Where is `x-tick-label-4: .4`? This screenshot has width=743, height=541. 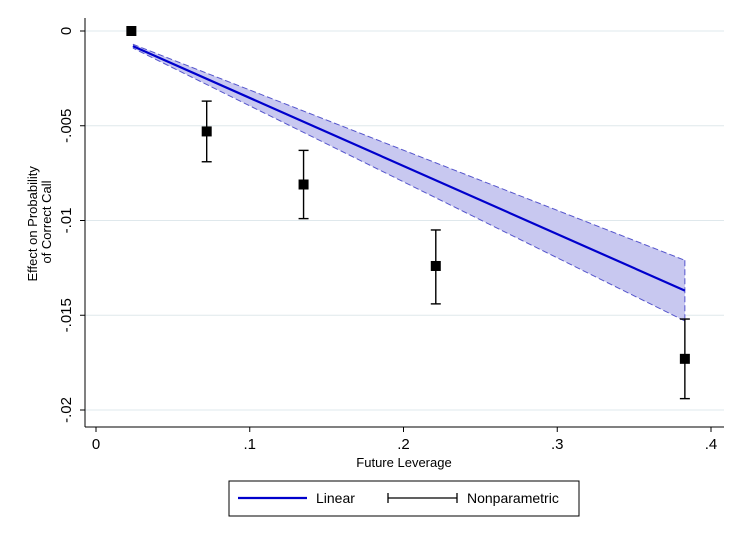 x-tick-label-4: .4 is located at coordinates (711, 444).